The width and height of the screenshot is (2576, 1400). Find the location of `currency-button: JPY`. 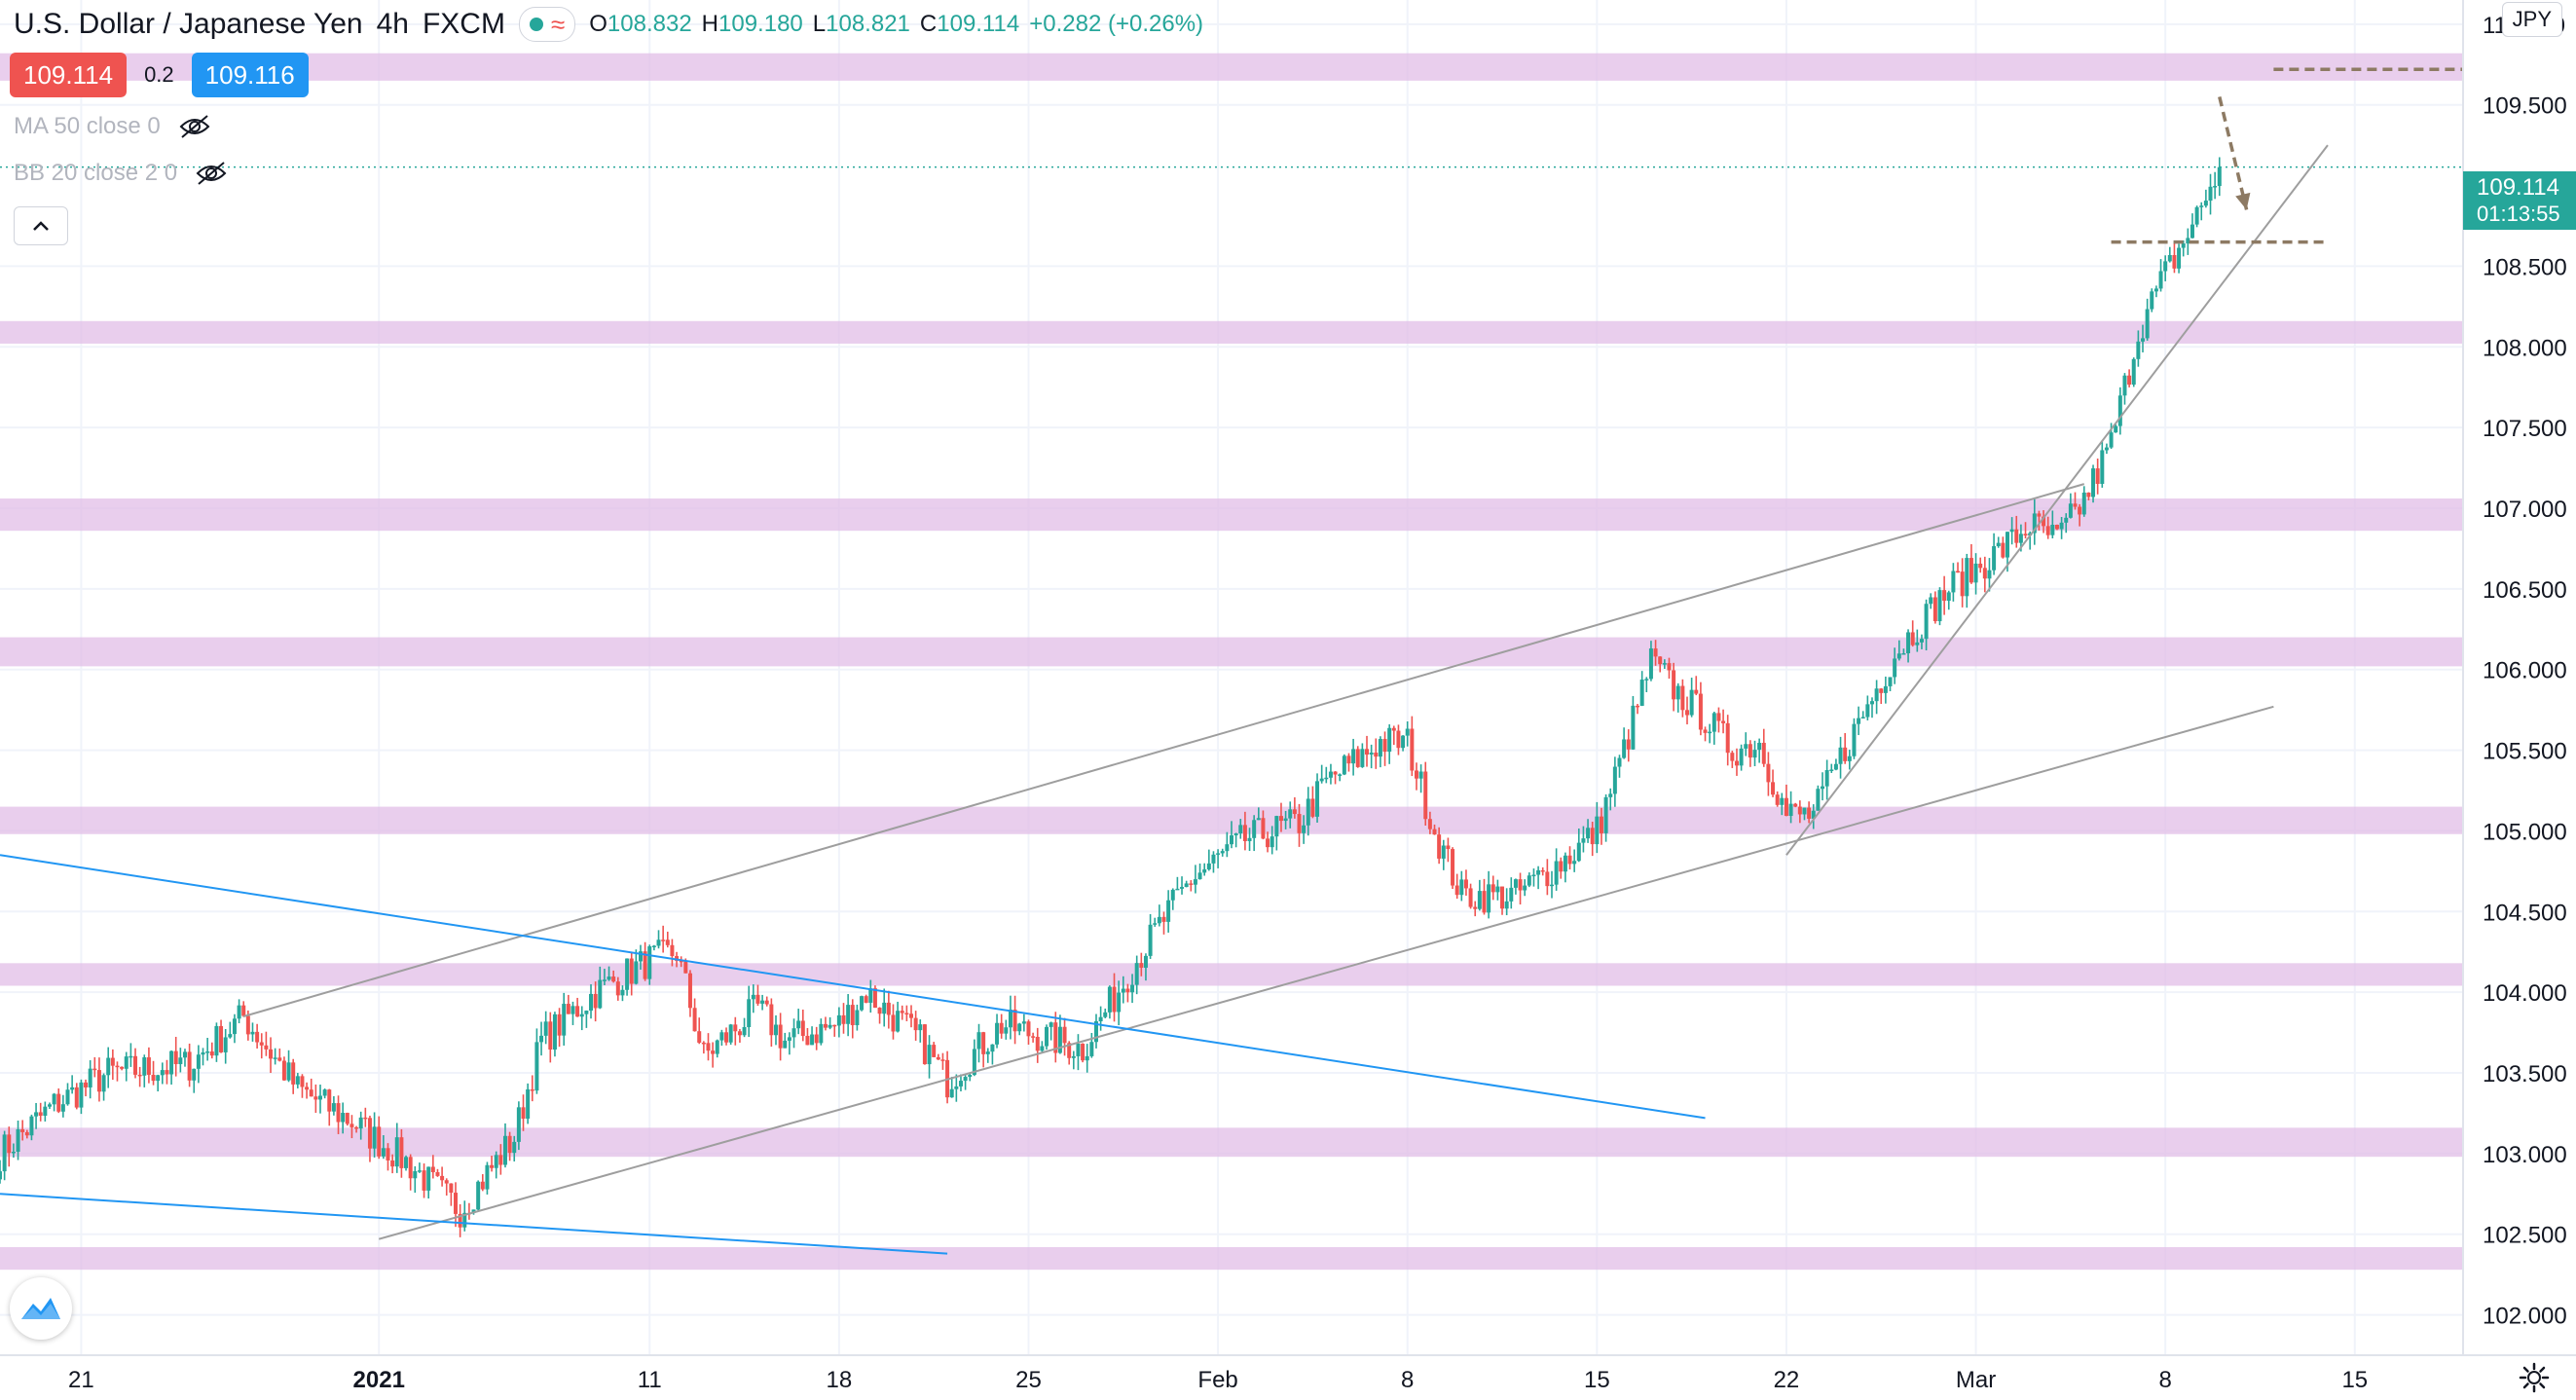

currency-button: JPY is located at coordinates (2531, 19).